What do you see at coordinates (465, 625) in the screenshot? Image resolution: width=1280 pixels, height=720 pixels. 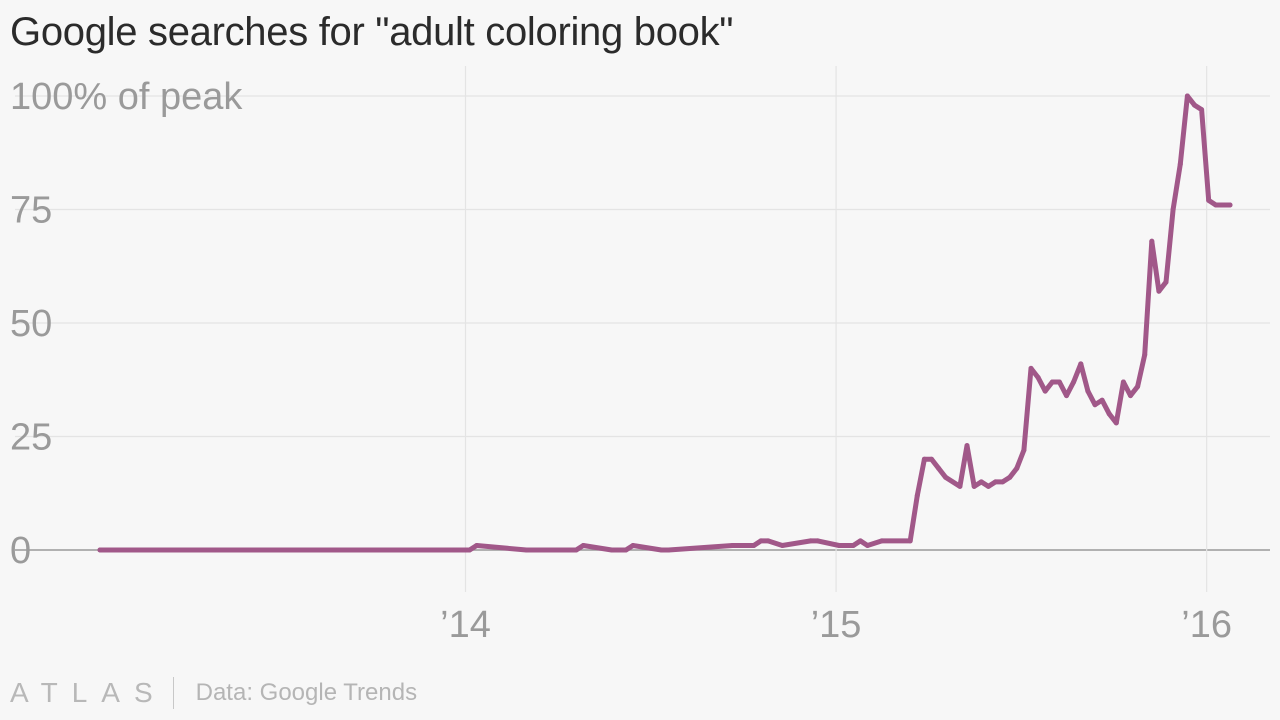 I see `x-tick-label: ’14` at bounding box center [465, 625].